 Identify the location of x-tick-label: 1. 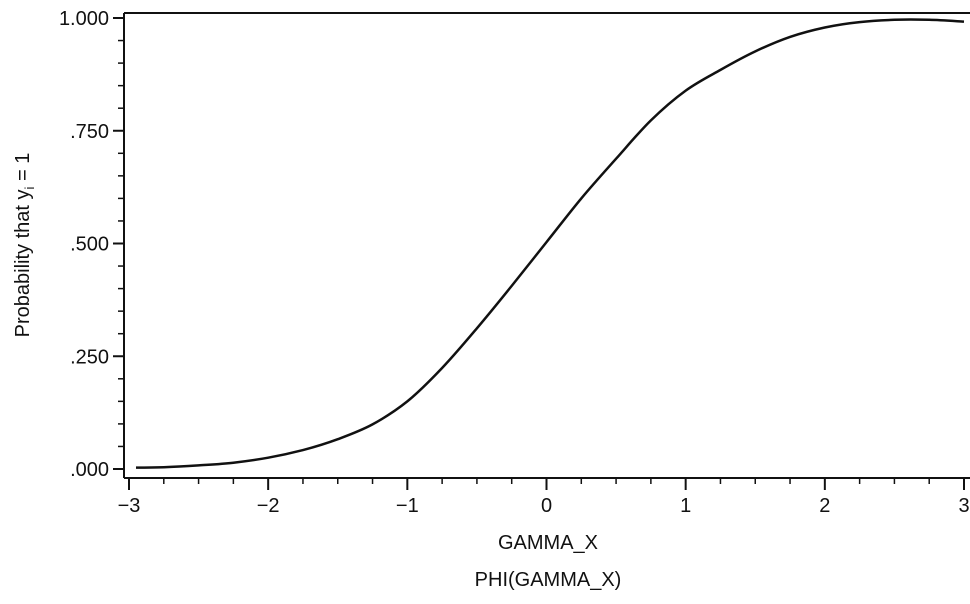
(685, 506).